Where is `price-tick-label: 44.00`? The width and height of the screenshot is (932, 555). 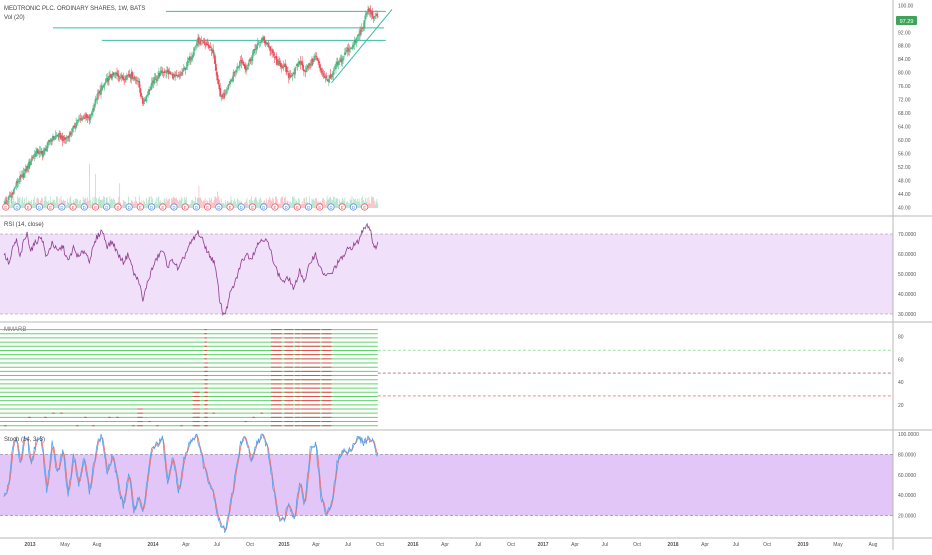 price-tick-label: 44.00 is located at coordinates (904, 195).